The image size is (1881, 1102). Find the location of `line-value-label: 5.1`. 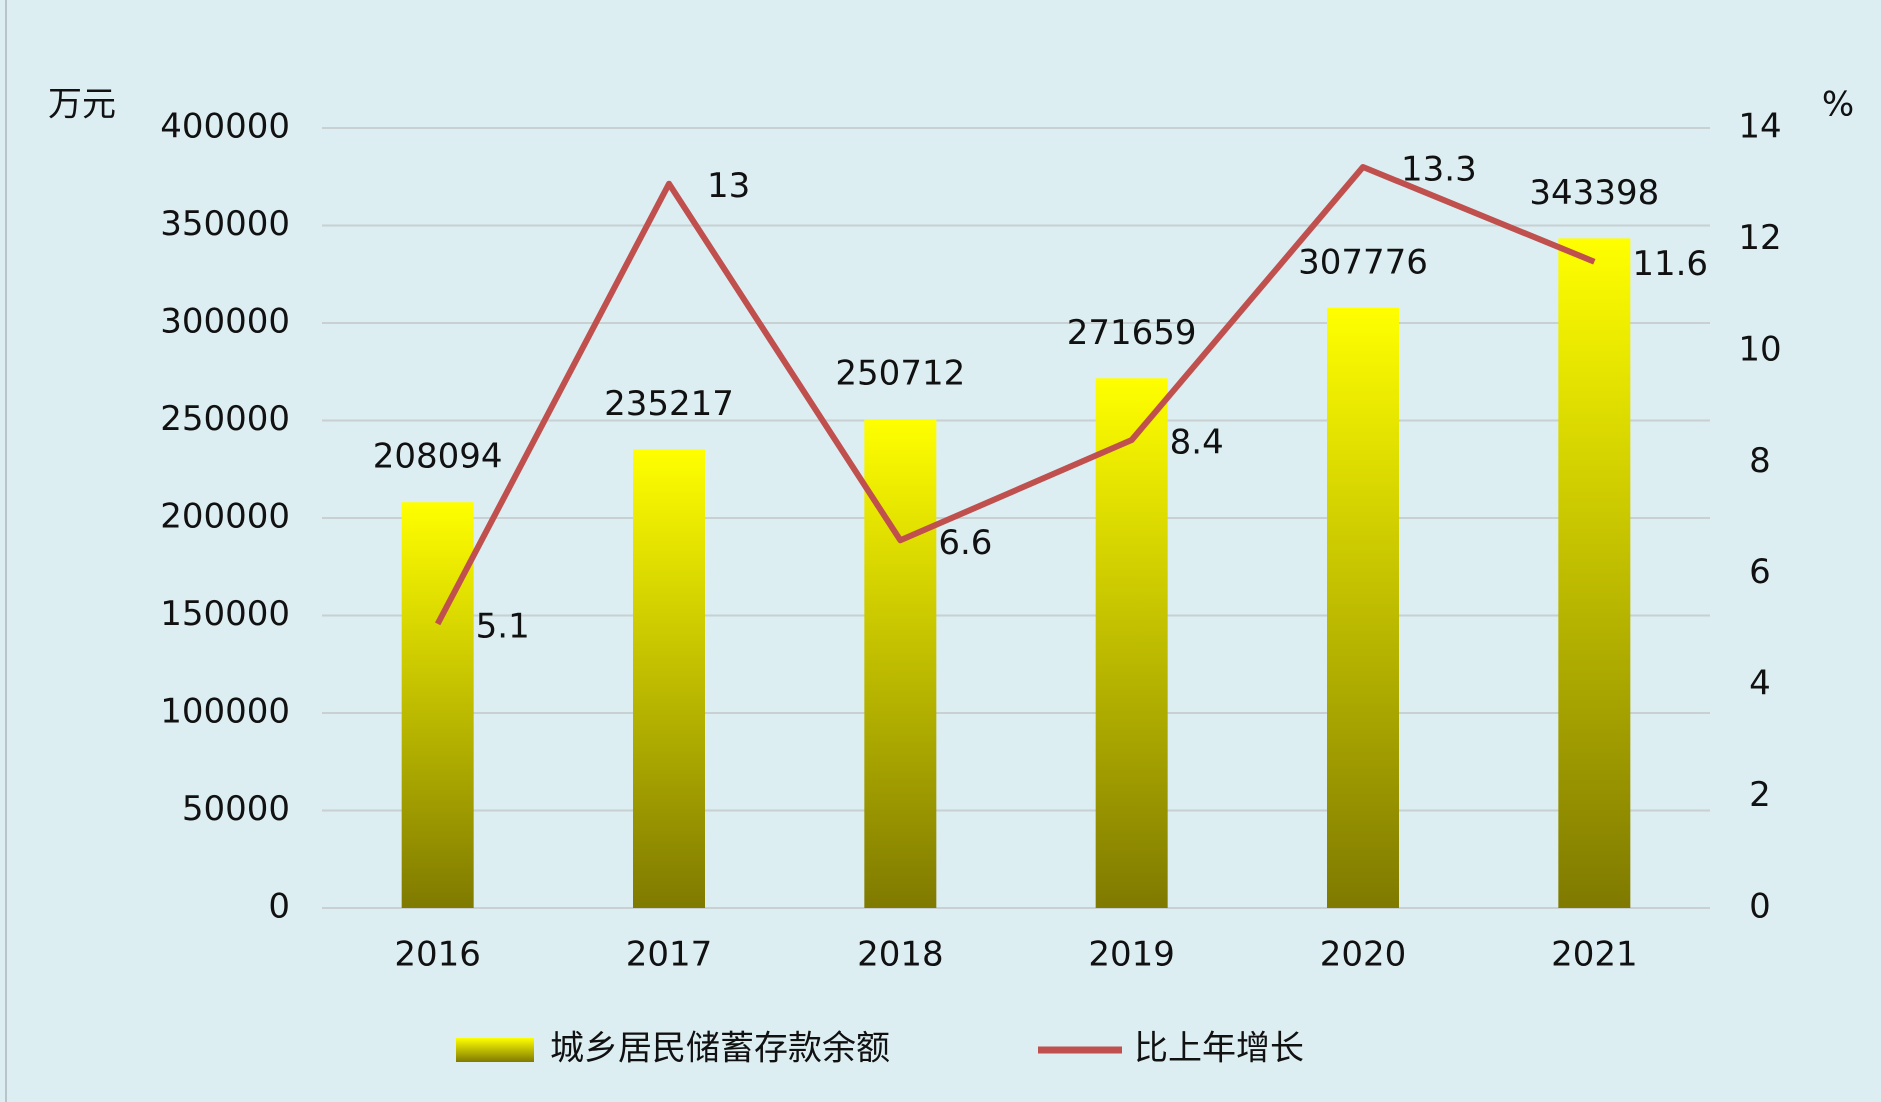

line-value-label: 5.1 is located at coordinates (503, 626).